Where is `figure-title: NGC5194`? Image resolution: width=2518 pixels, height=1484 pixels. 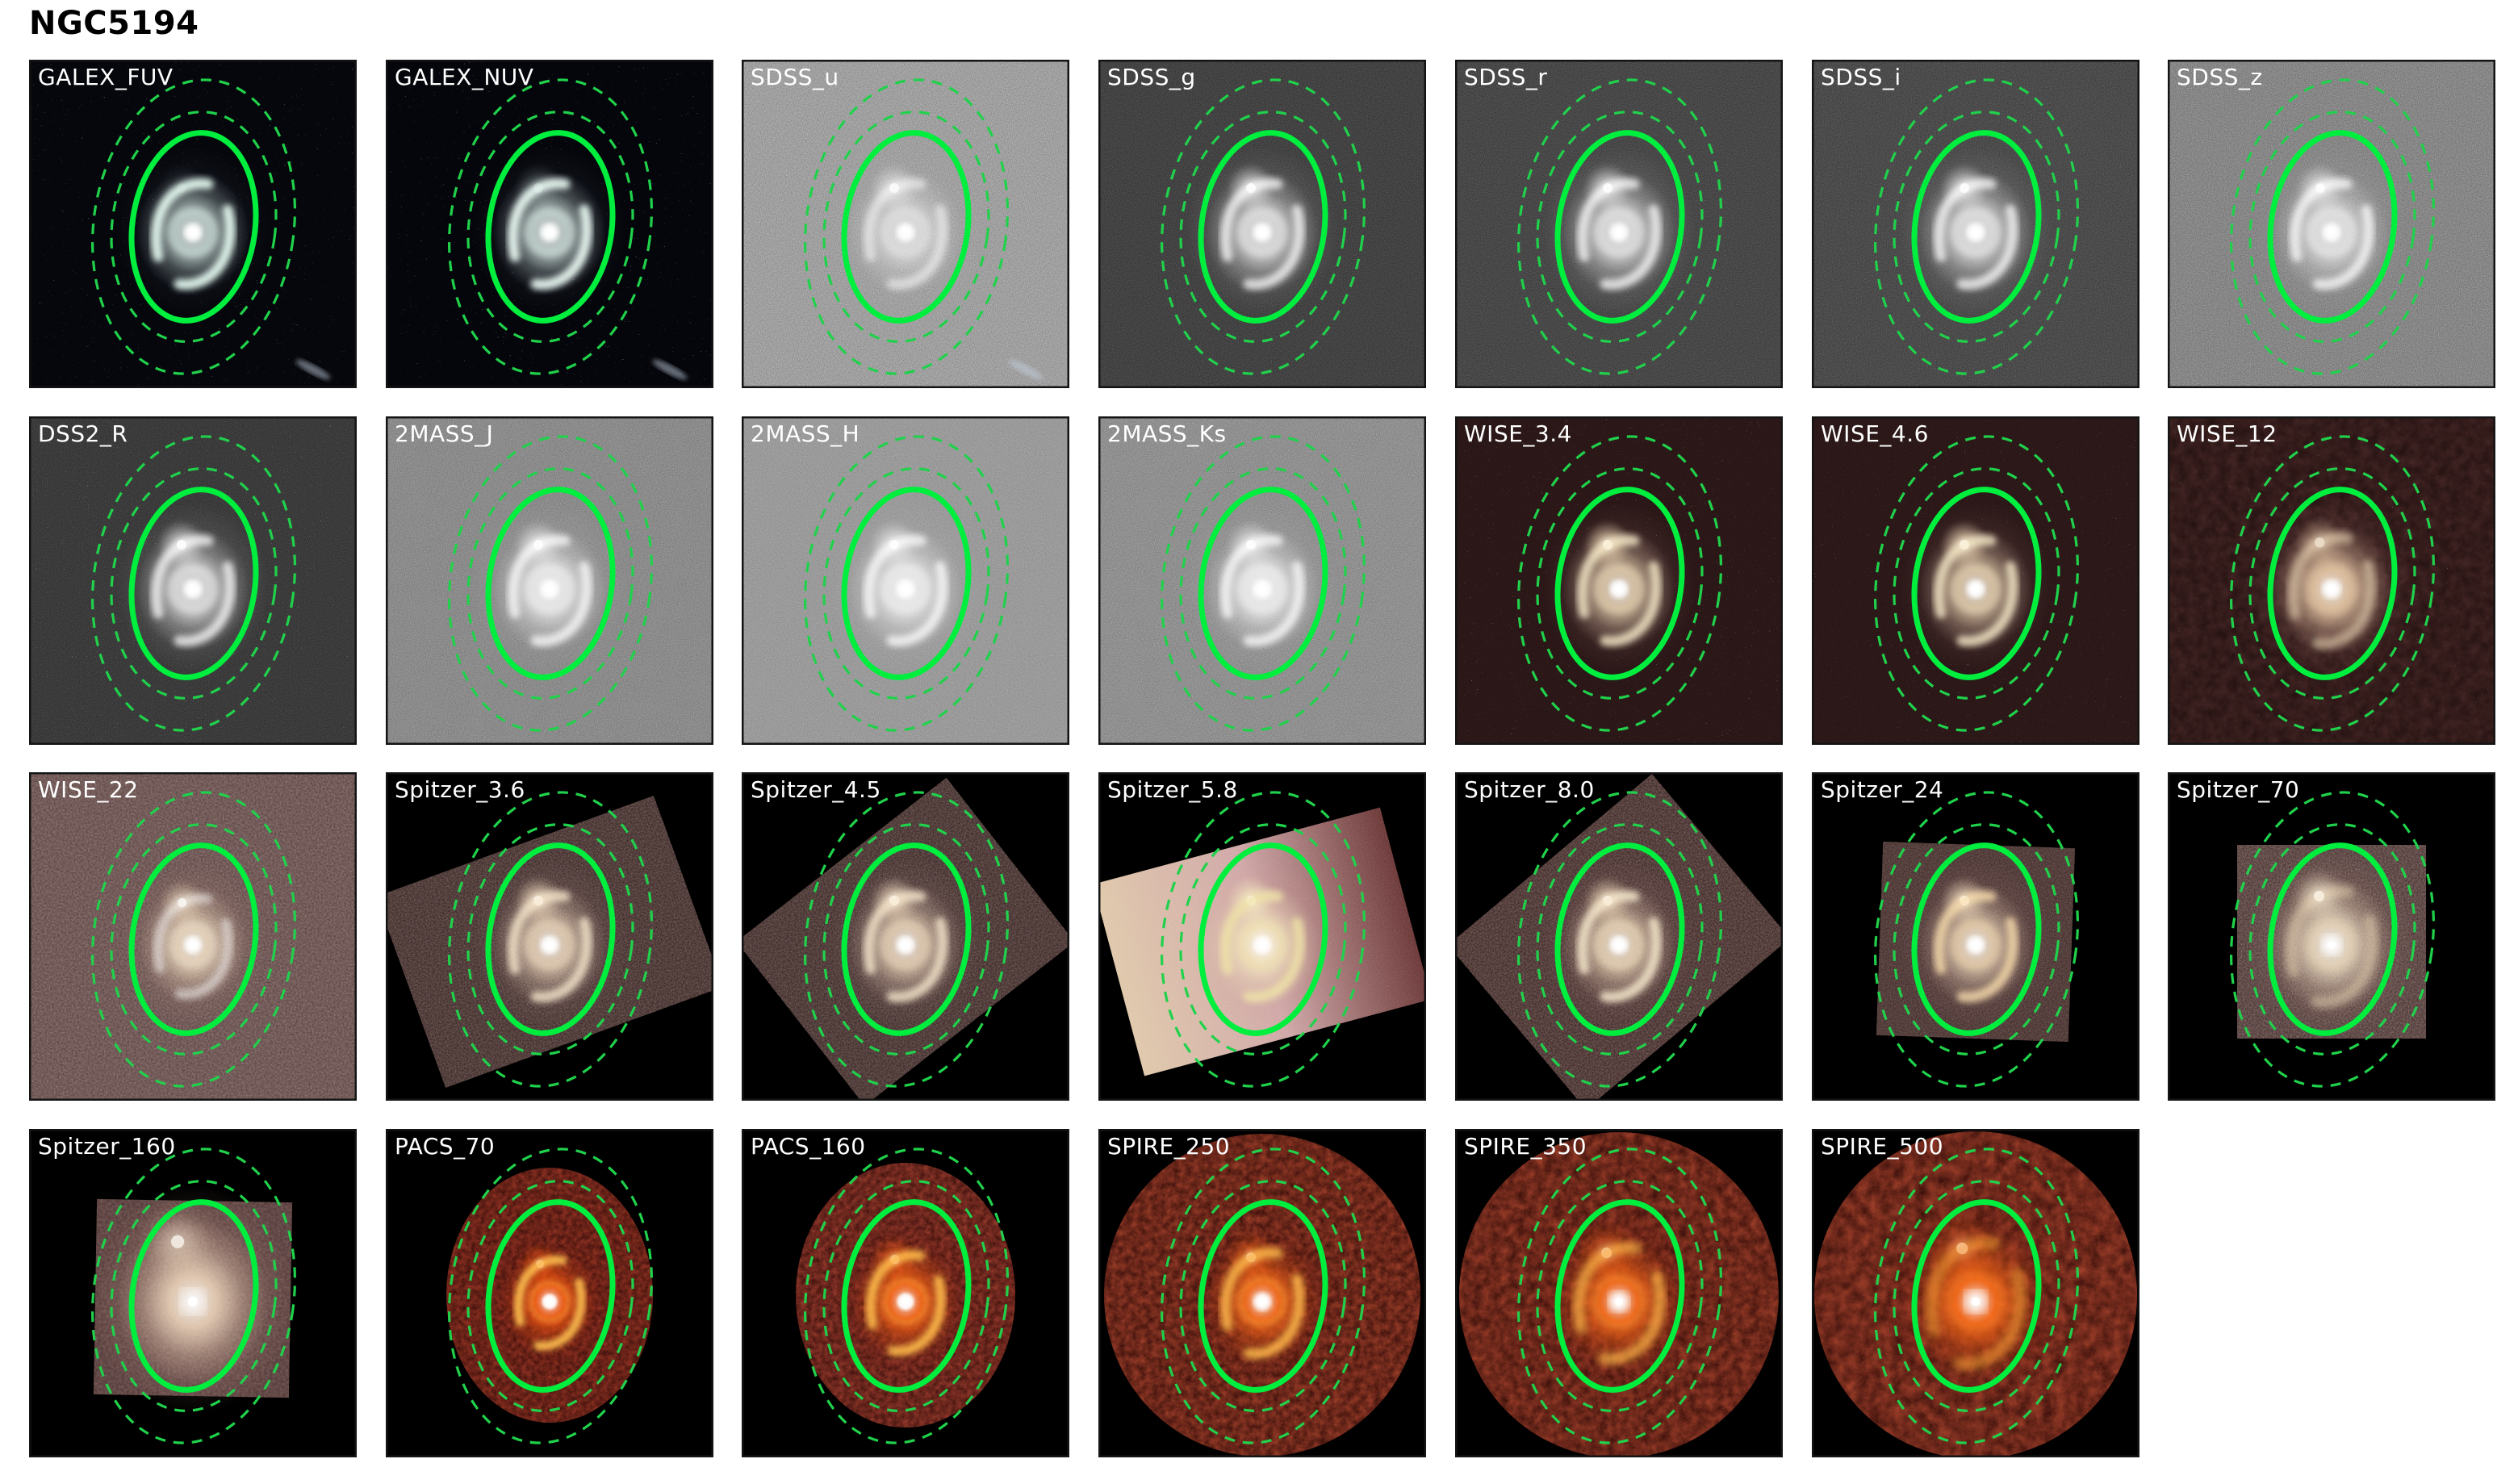 figure-title: NGC5194 is located at coordinates (114, 23).